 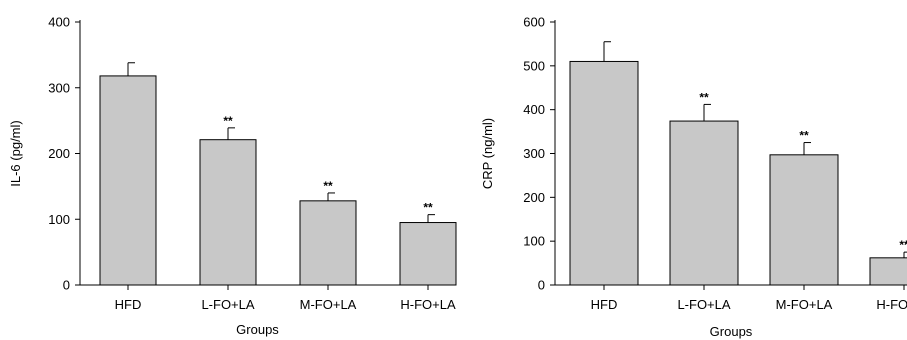 What do you see at coordinates (487, 153) in the screenshot?
I see `y-axis-title: CRP (ng/ml)` at bounding box center [487, 153].